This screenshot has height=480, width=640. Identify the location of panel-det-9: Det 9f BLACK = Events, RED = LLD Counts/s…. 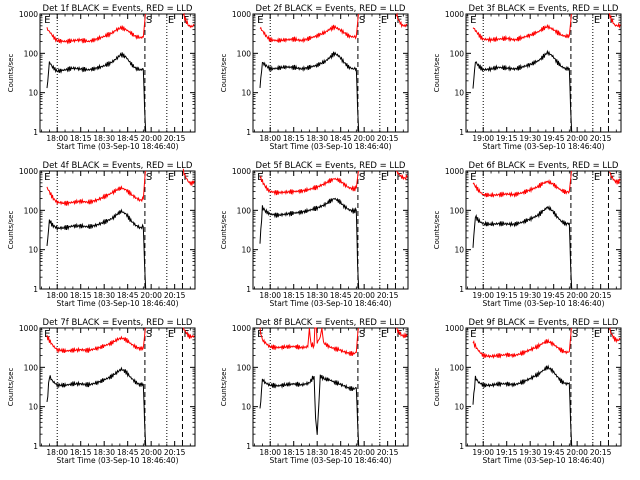
(527, 391).